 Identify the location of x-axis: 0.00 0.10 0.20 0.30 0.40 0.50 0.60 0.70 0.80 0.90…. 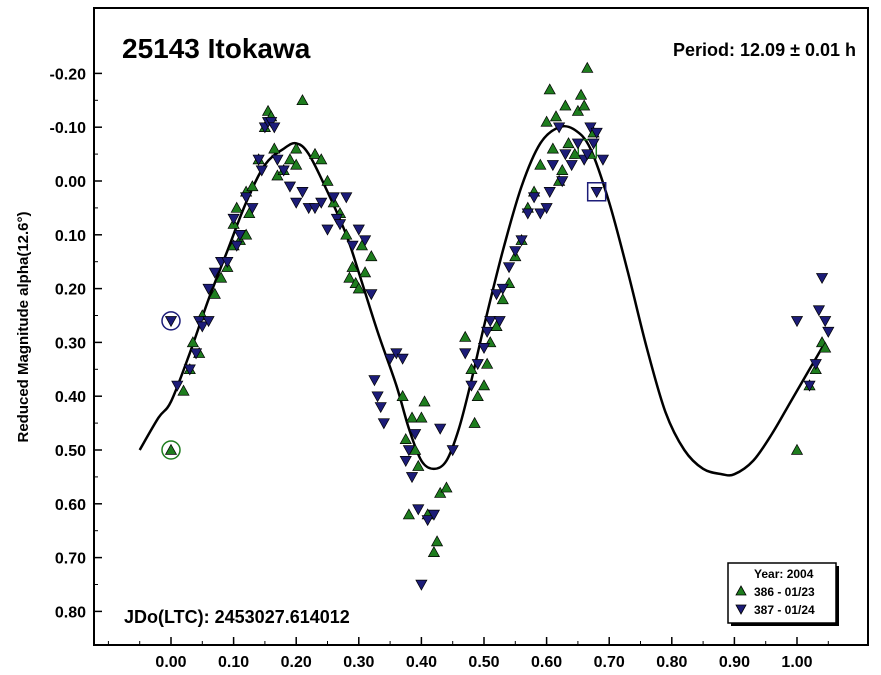
(468, 654).